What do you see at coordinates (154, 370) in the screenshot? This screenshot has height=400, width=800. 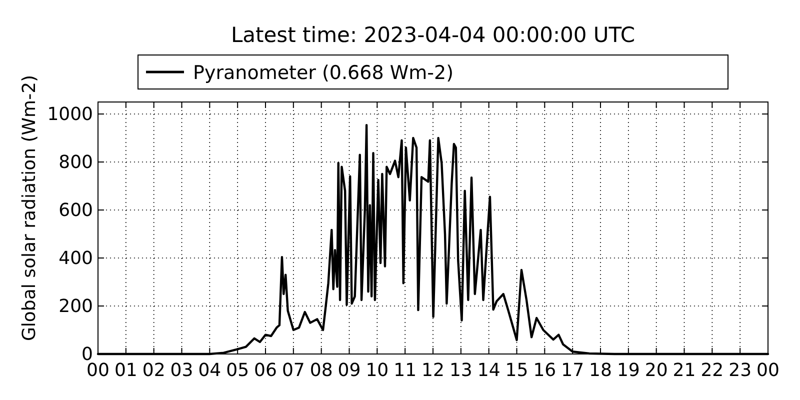 I see `x-tick-label: 02` at bounding box center [154, 370].